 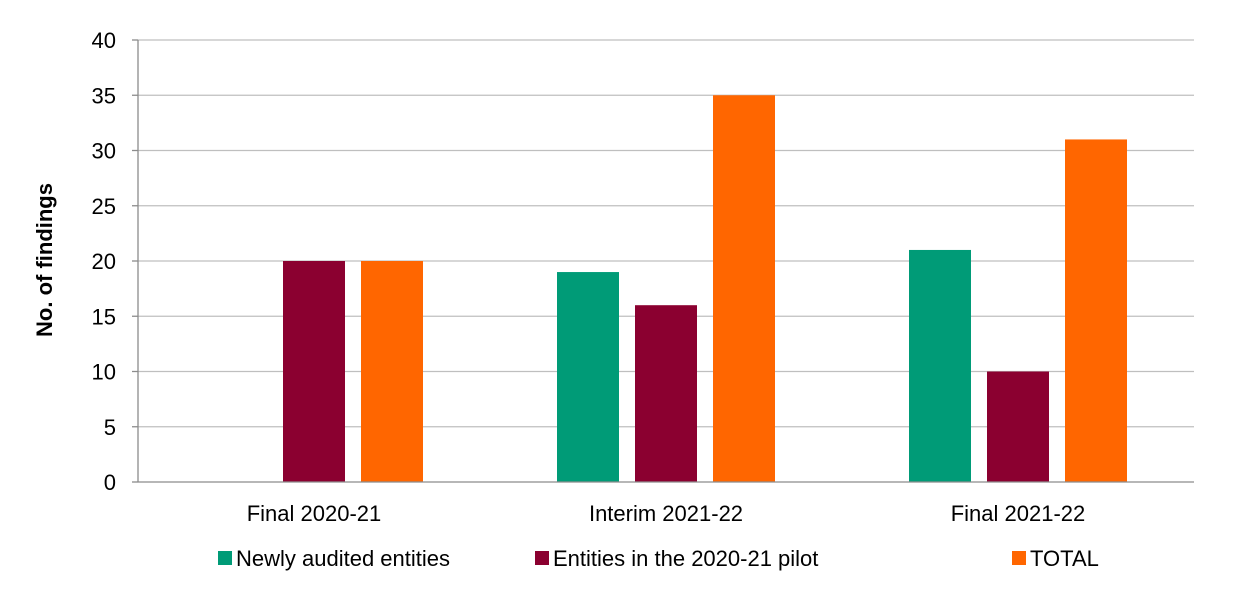 What do you see at coordinates (1018, 513) in the screenshot?
I see `x-tick-label: Final 2021-22` at bounding box center [1018, 513].